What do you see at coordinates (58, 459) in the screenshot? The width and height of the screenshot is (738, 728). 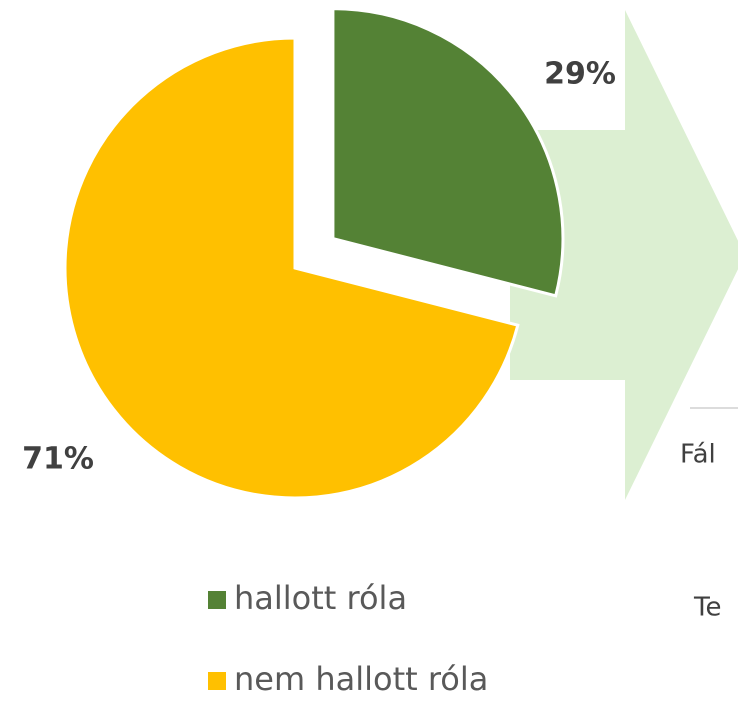 I see `value-label: 71%` at bounding box center [58, 459].